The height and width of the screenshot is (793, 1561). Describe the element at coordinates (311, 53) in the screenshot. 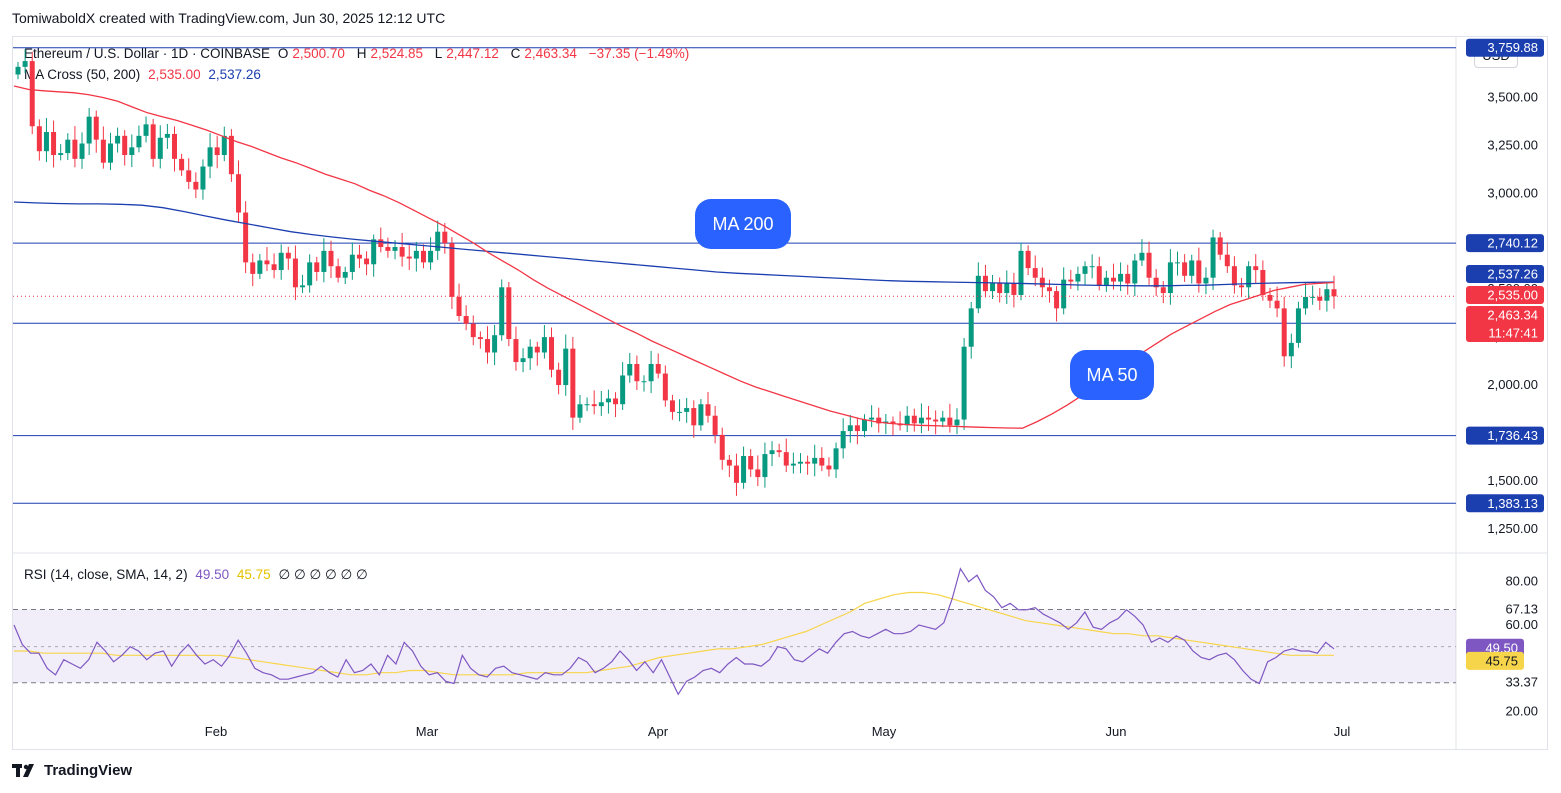

I see `ohlc-open: O 2,500.70` at that location.